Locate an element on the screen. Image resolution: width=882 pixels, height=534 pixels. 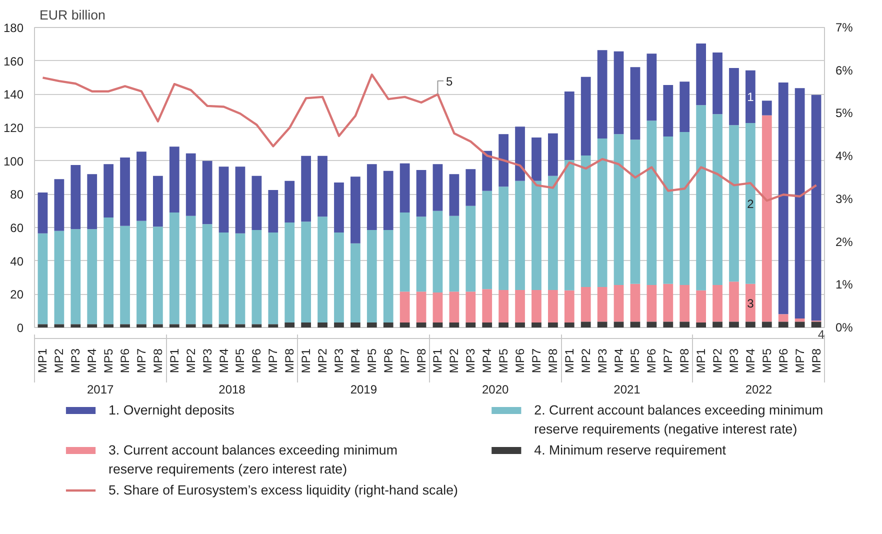
text: 2017 is located at coordinates (100, 389).